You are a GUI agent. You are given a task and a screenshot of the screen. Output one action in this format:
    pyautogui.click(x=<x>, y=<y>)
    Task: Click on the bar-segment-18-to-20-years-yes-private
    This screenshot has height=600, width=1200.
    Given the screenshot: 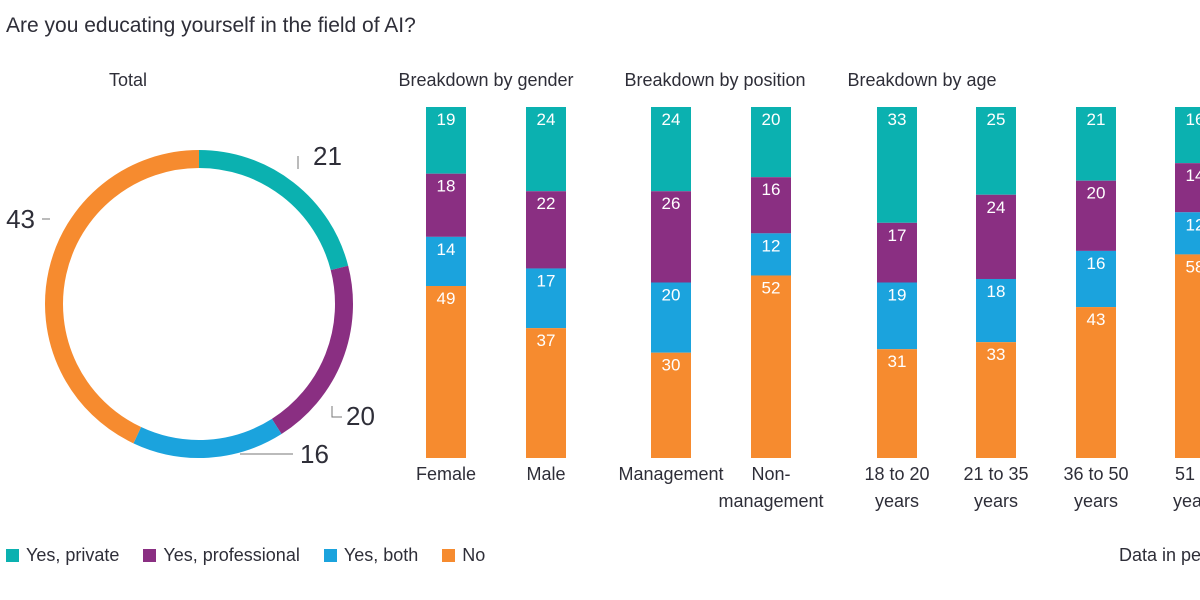 What is the action you would take?
    pyautogui.click(x=897, y=165)
    